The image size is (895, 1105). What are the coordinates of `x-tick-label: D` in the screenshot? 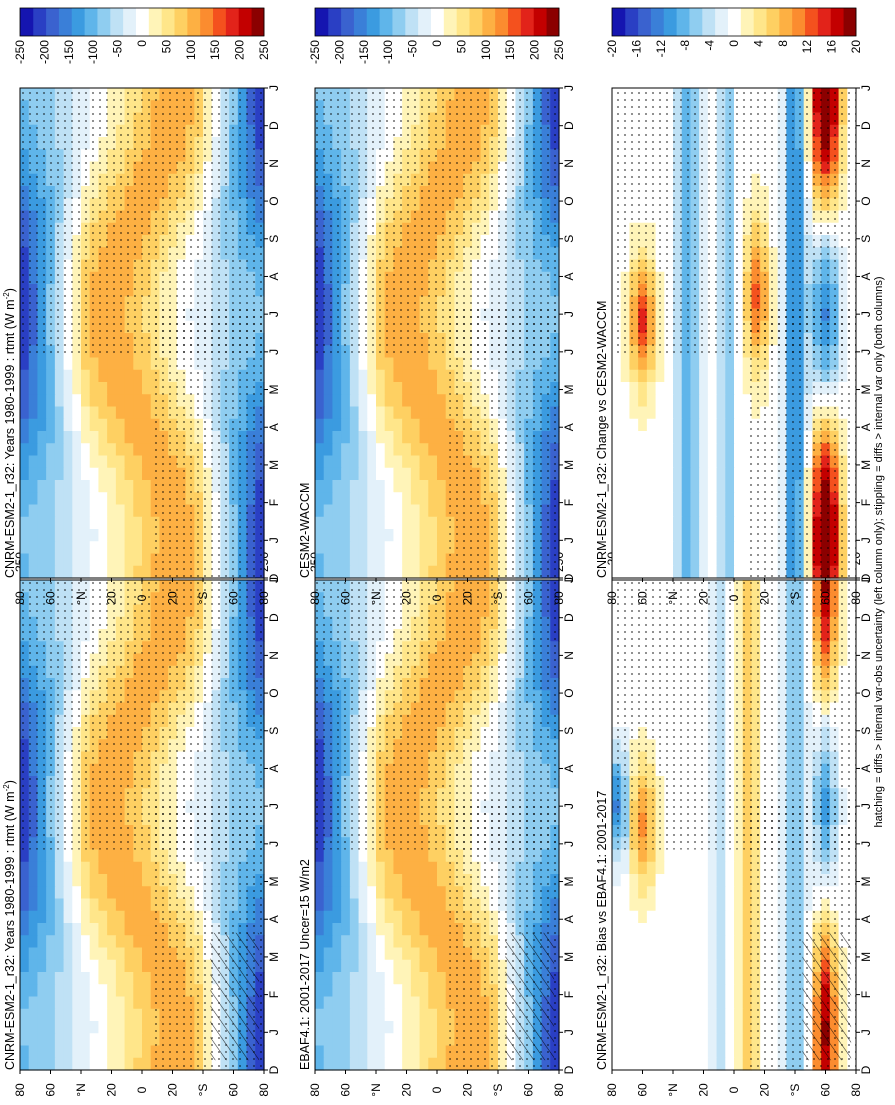 It's located at (569, 125).